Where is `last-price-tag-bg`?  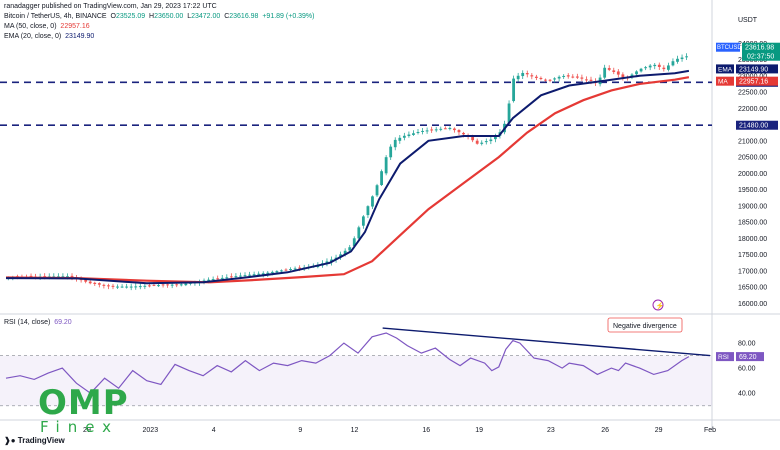 last-price-tag-bg is located at coordinates (761, 51).